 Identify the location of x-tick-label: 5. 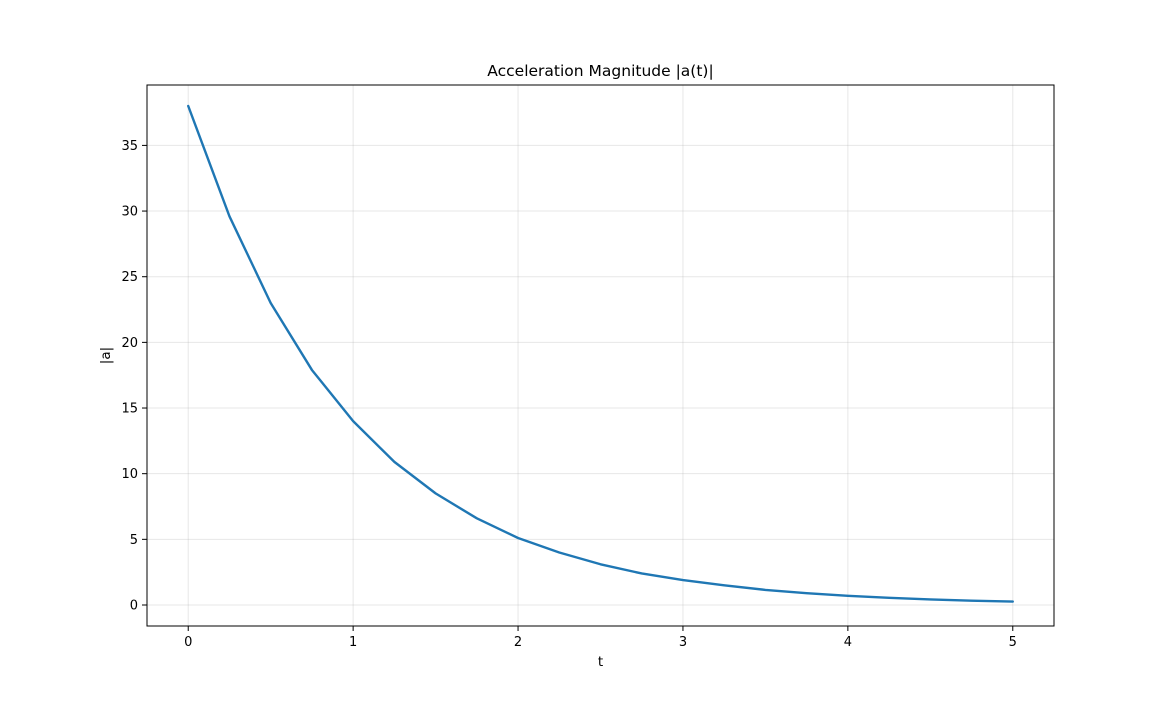
(1013, 642).